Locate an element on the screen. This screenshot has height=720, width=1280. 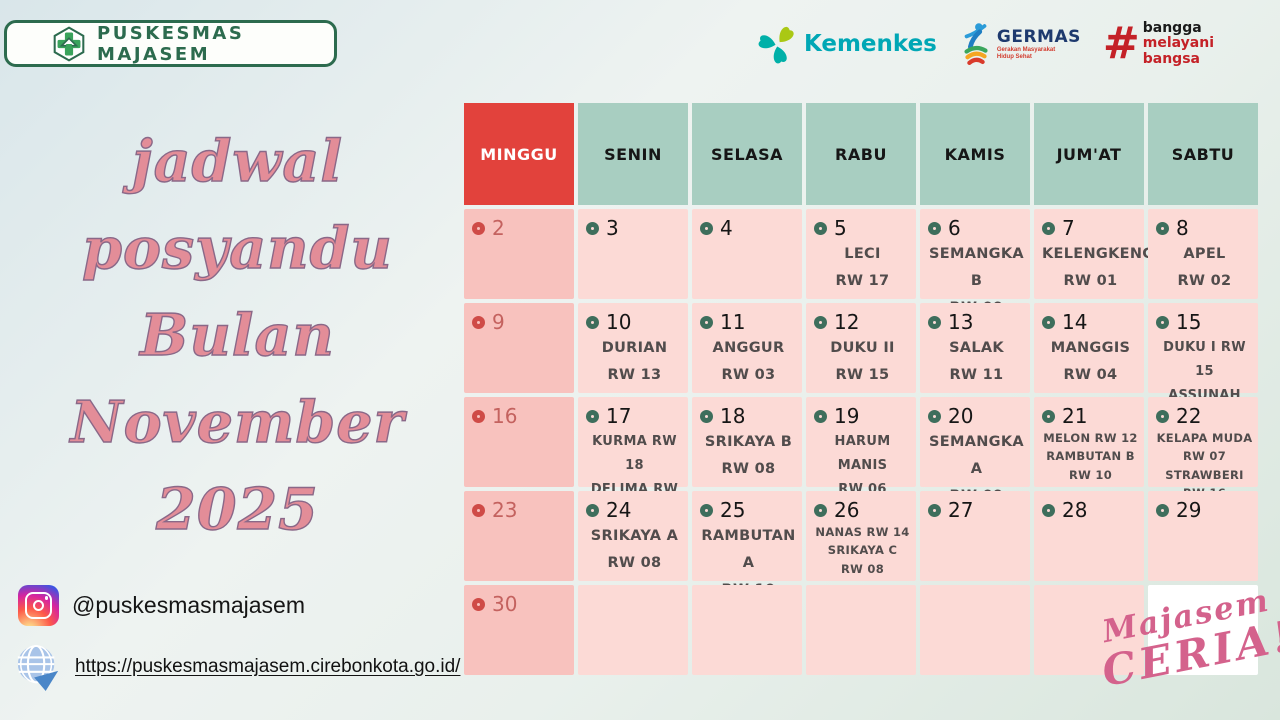
calendar-cell-5: 5 LECI RW 17 is located at coordinates (861, 254).